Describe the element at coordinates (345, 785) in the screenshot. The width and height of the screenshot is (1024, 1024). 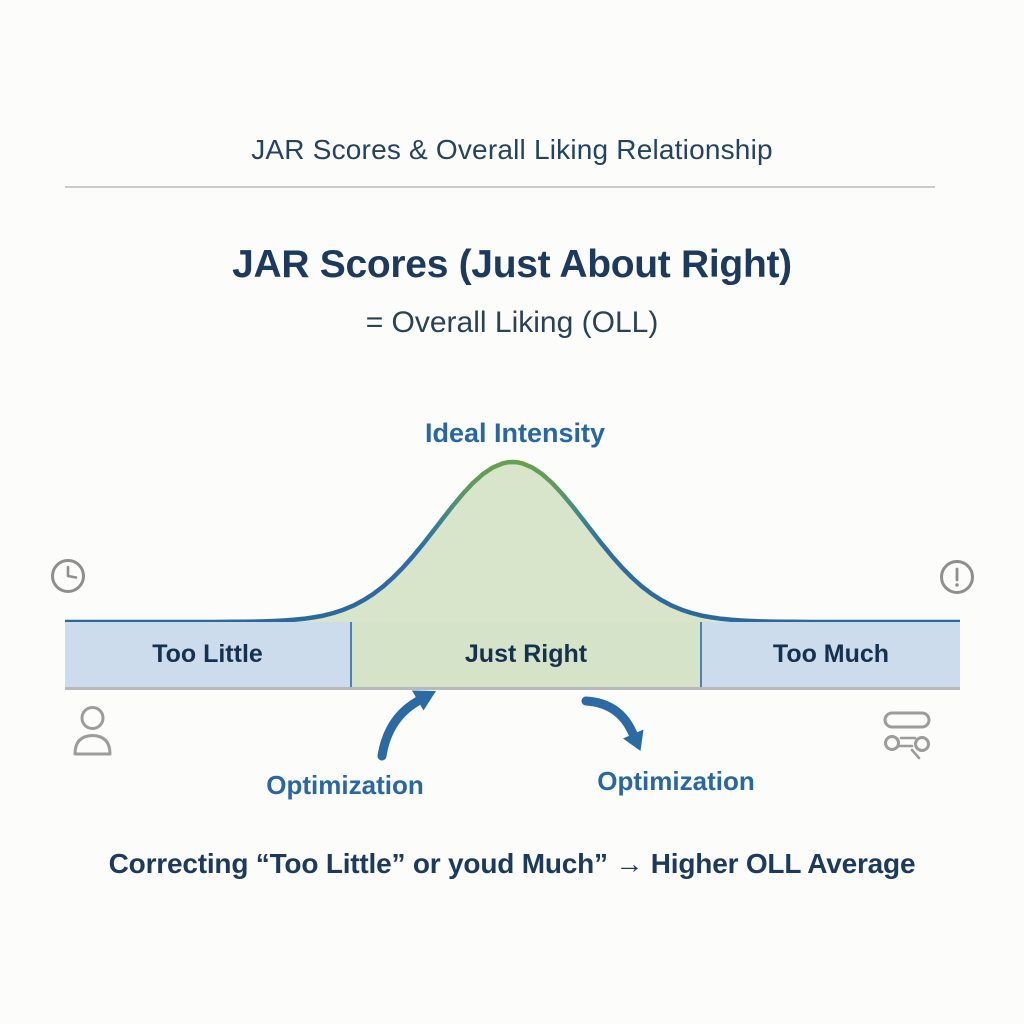
I see `optimization-label-left: Optimization` at that location.